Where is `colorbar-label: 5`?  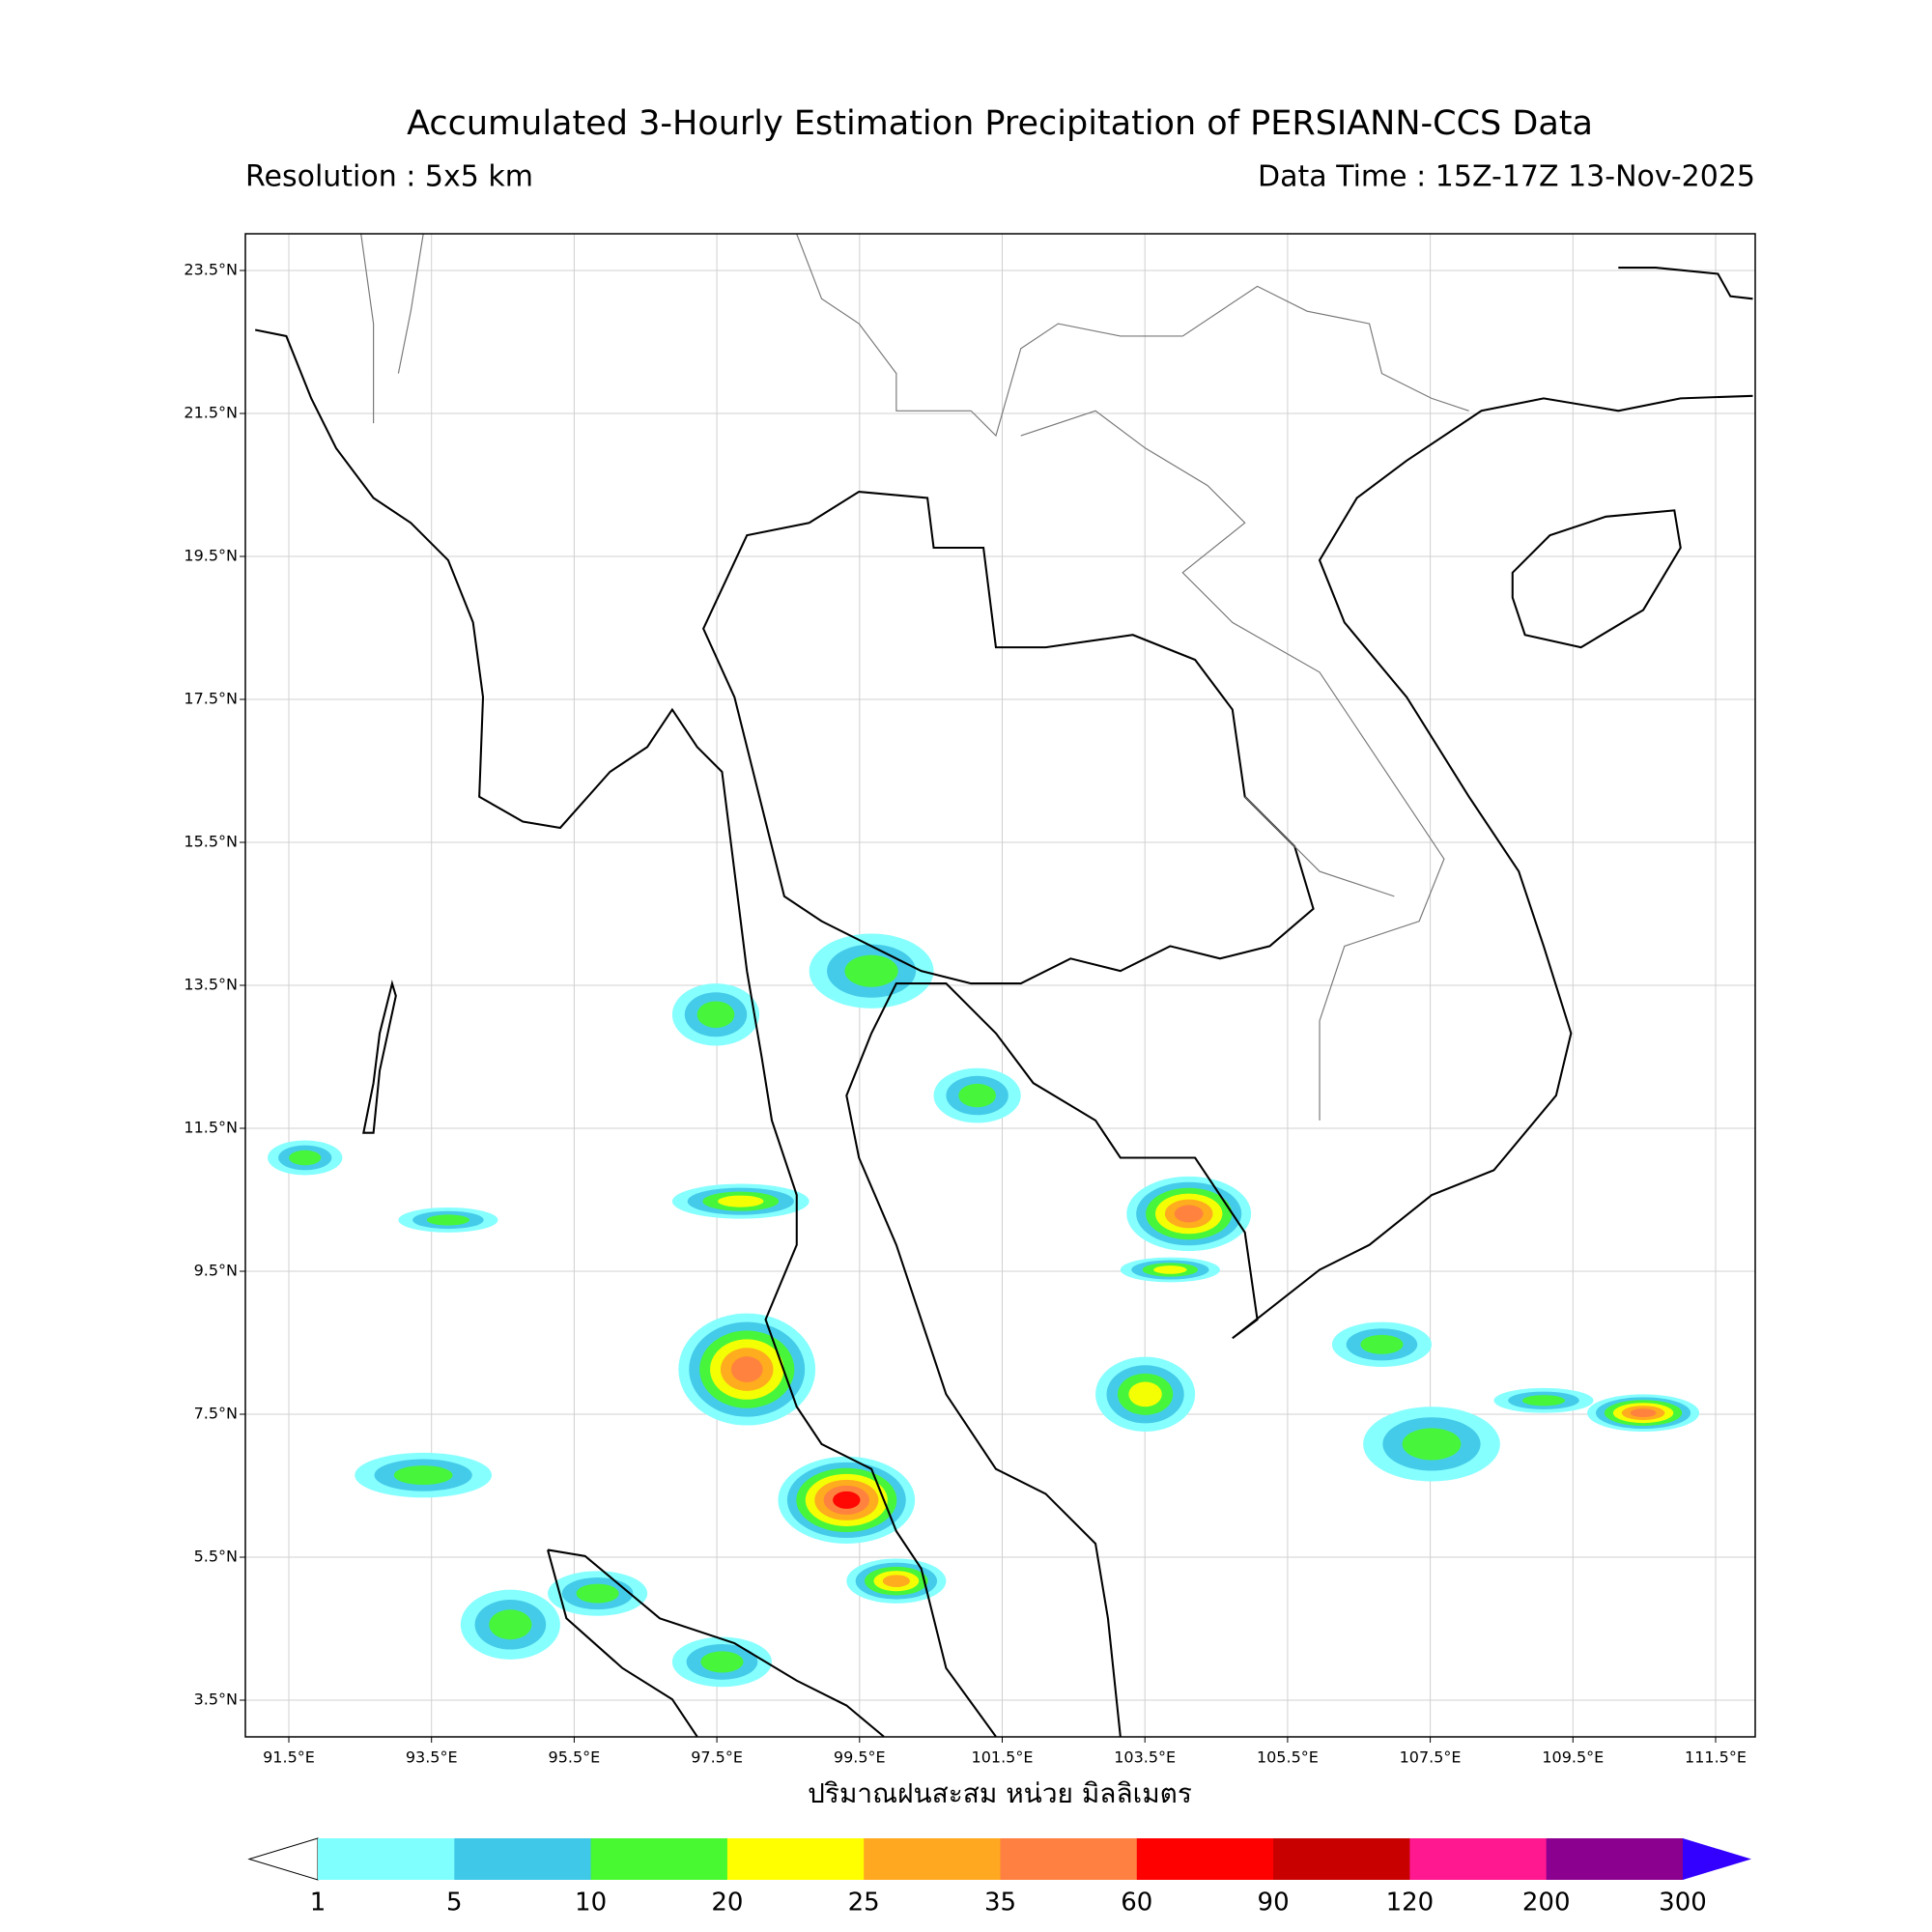 colorbar-label: 5 is located at coordinates (454, 1903).